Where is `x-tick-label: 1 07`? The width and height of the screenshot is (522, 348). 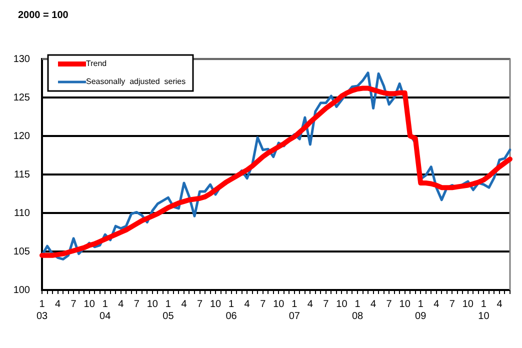
x-tick-label: 1 07 is located at coordinates (294, 310).